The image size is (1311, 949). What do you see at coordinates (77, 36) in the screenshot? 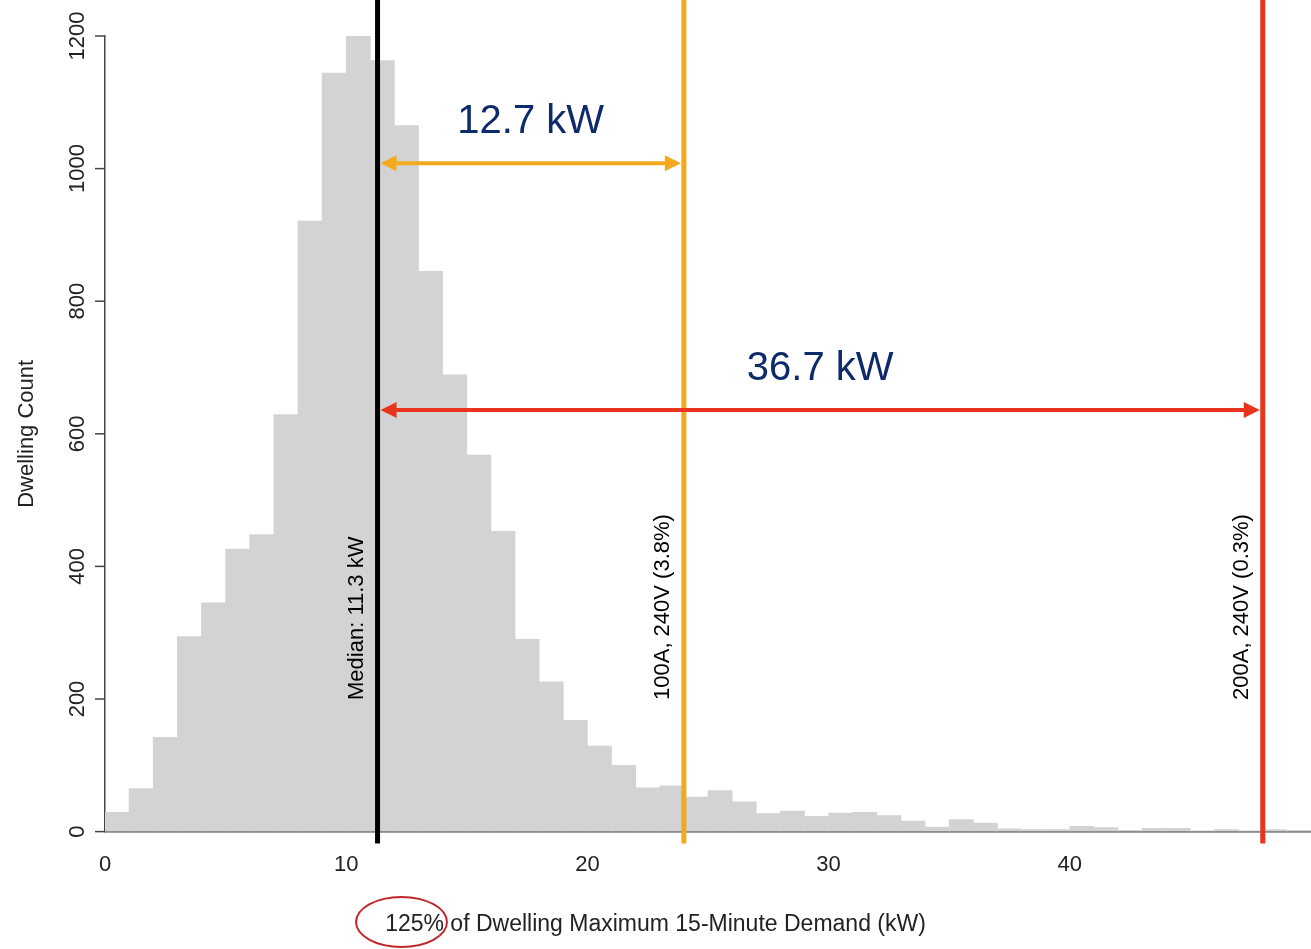
I see `y-tick-label: 1200` at bounding box center [77, 36].